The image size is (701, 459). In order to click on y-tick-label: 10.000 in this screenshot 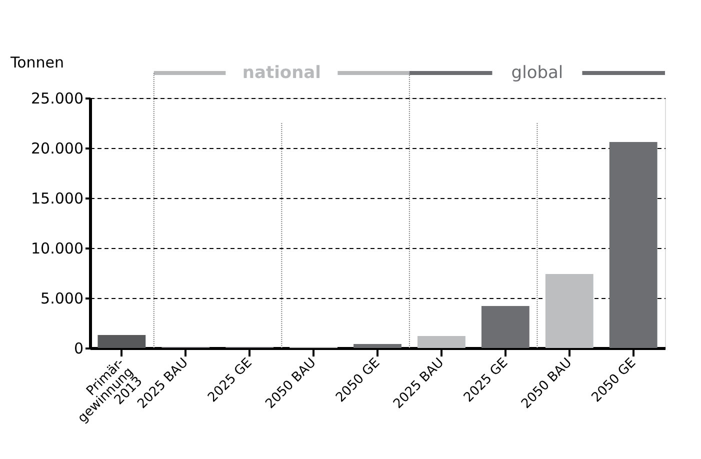, I will do `click(57, 249)`.